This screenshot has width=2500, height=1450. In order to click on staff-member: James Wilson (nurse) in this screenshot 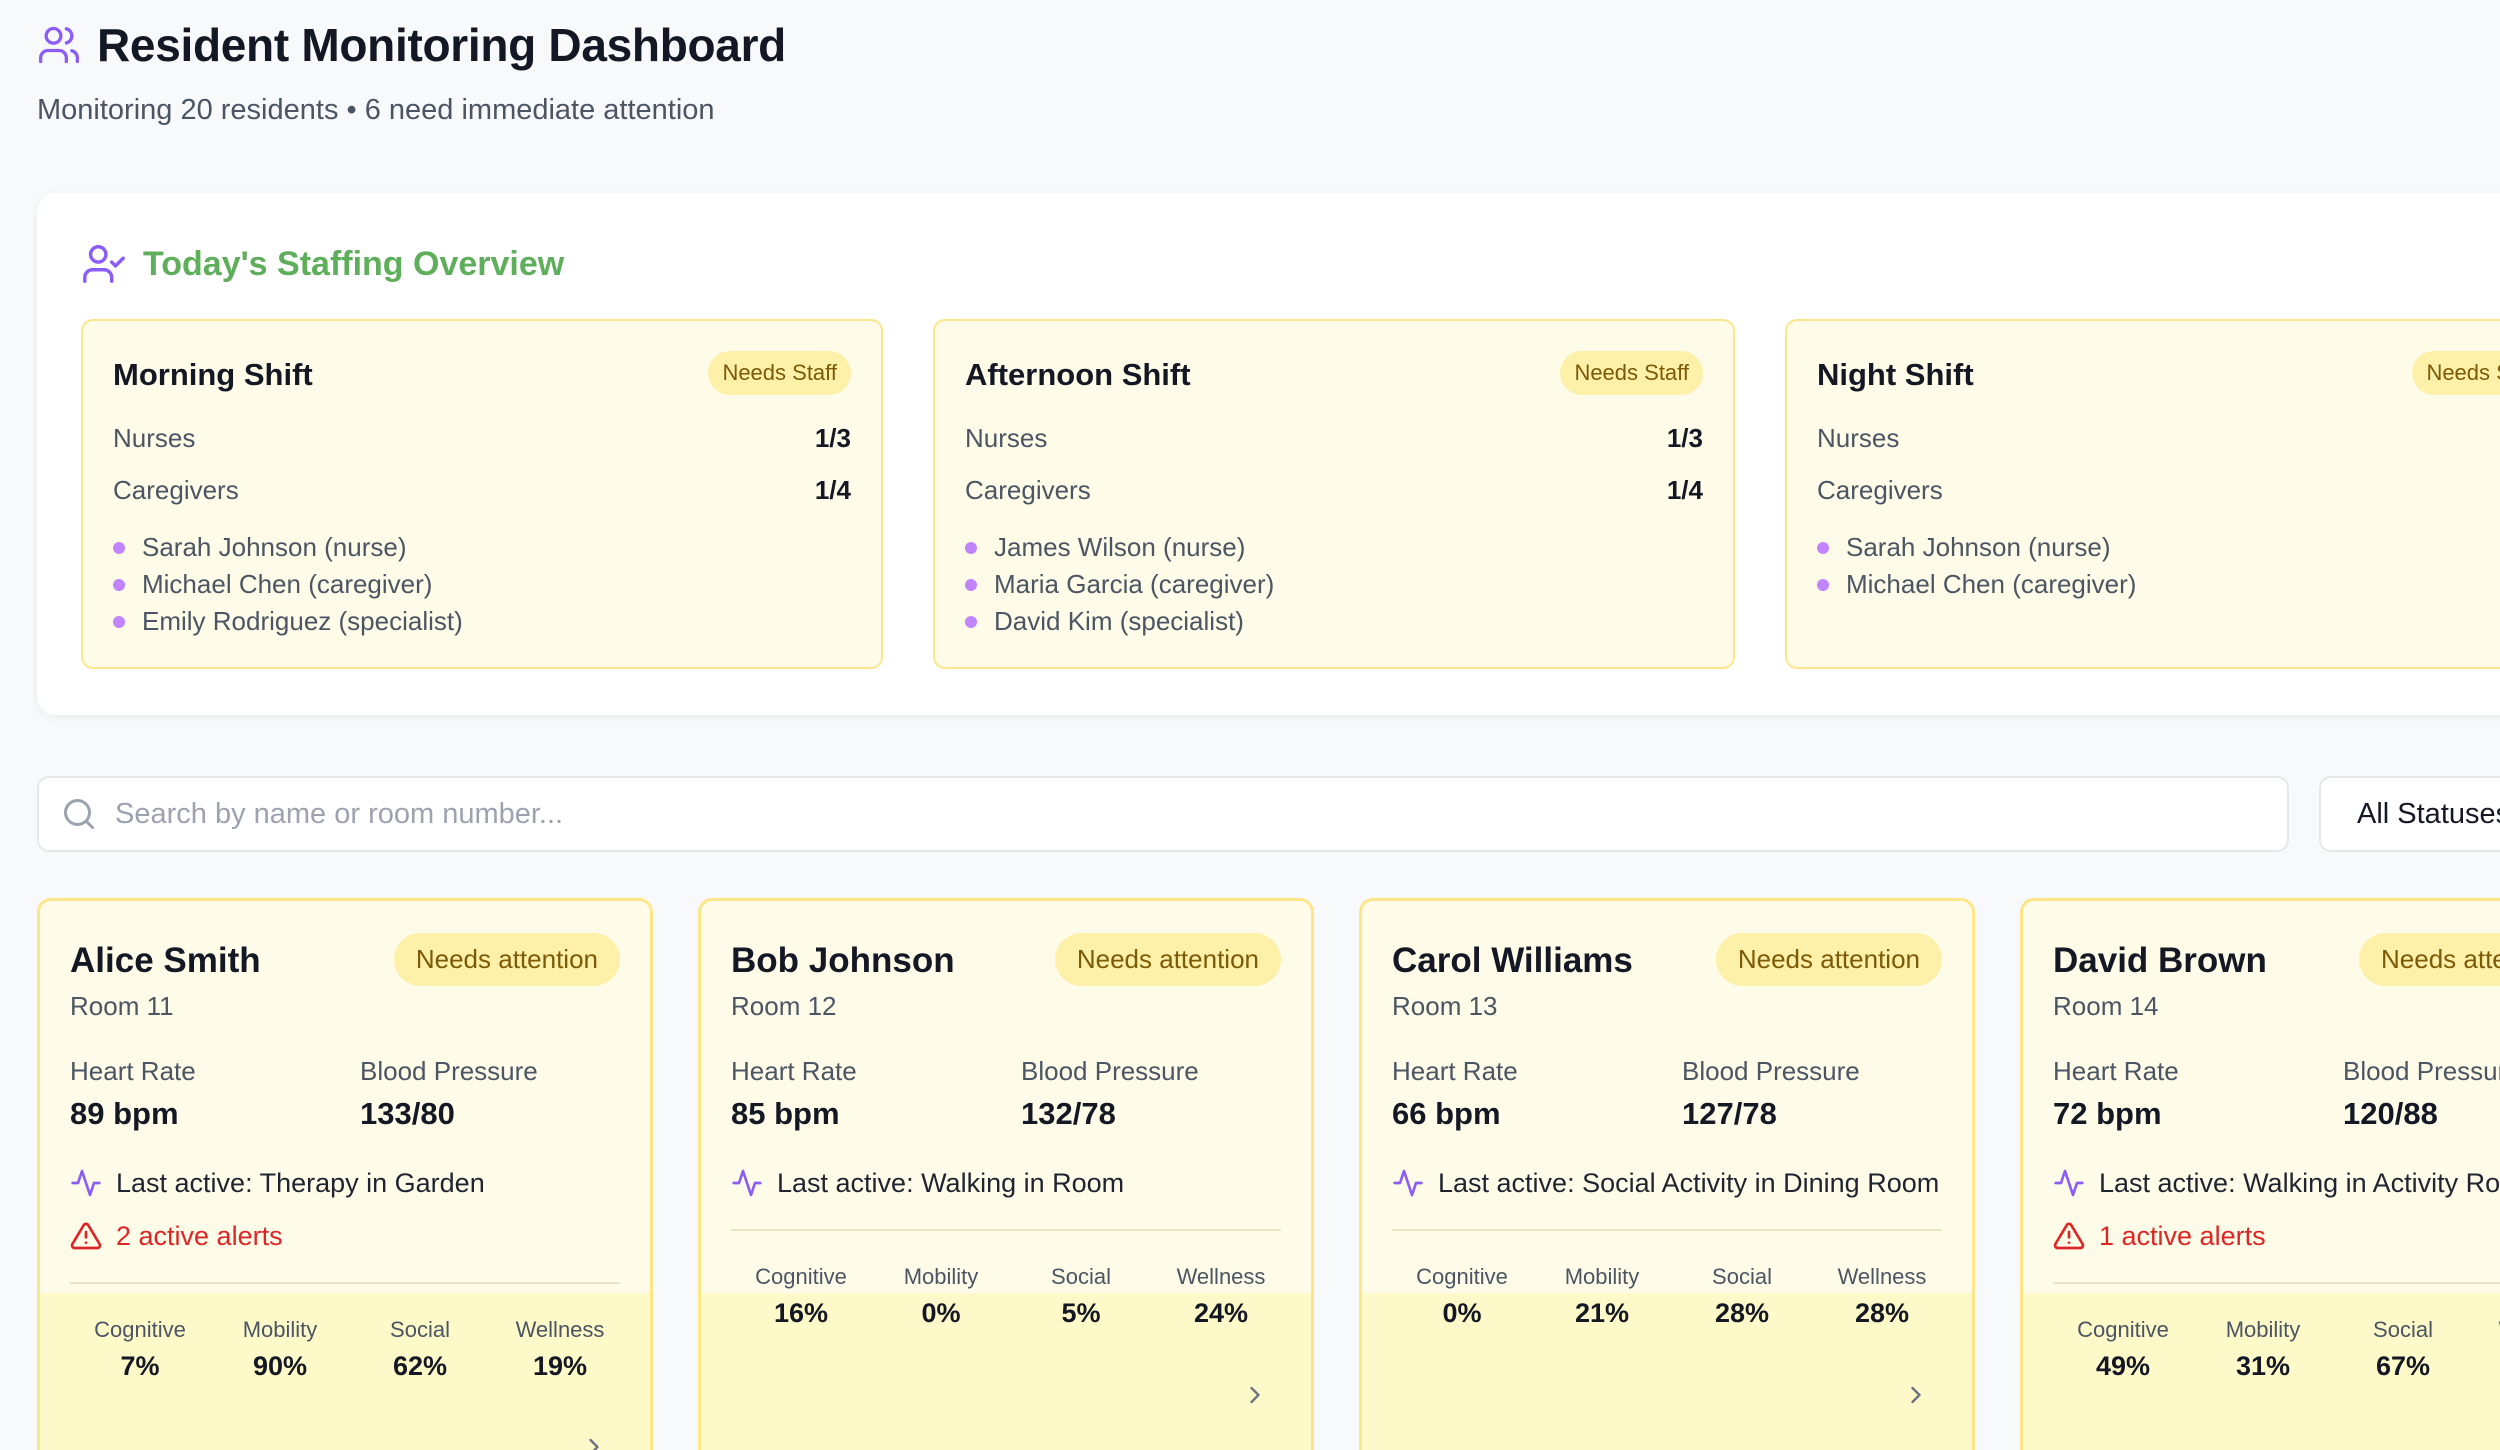, I will do `click(1119, 547)`.